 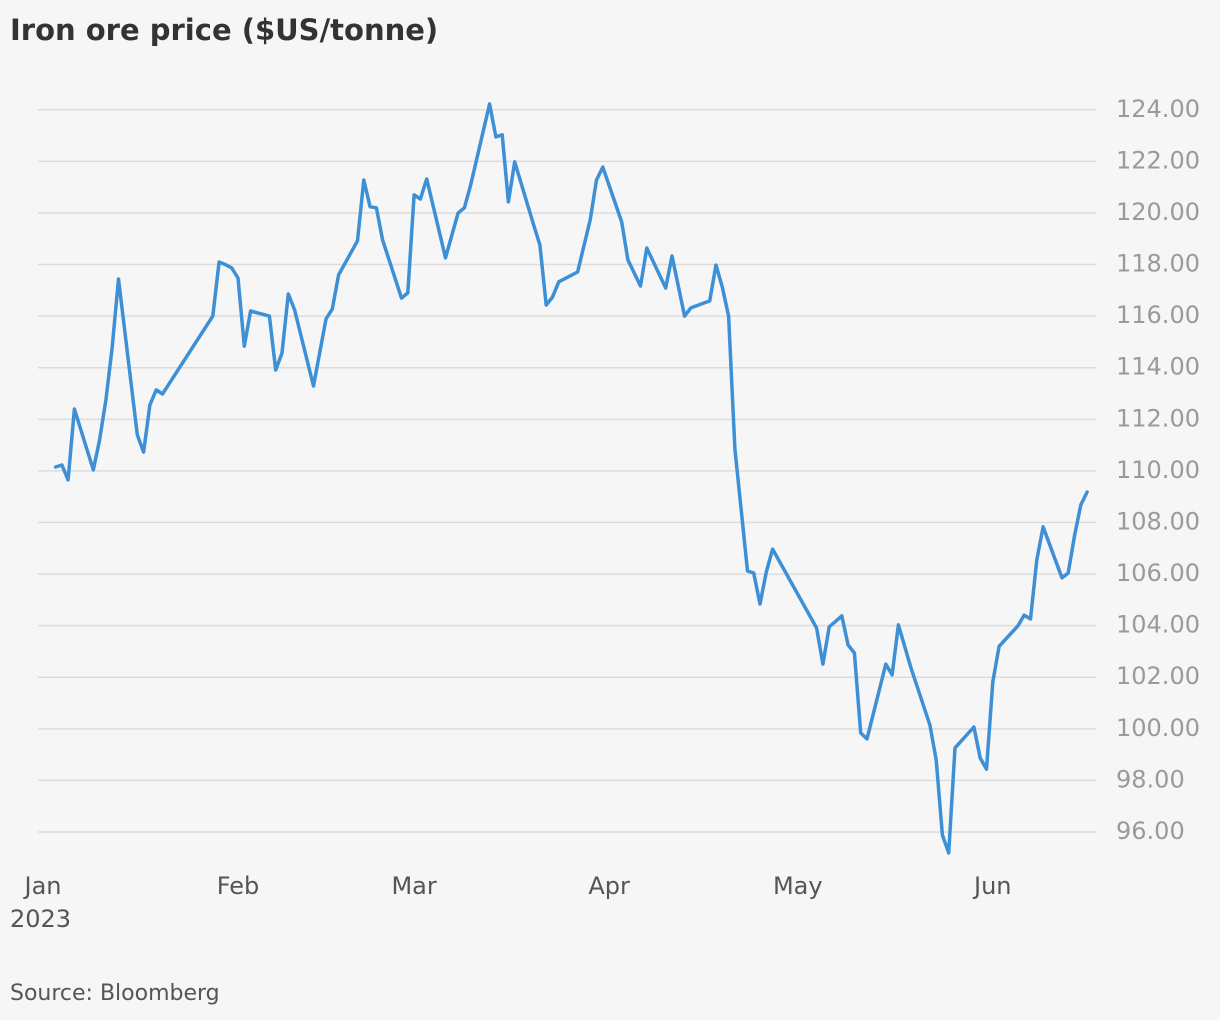 I want to click on source: Source: Bloomberg, so click(x=115, y=993).